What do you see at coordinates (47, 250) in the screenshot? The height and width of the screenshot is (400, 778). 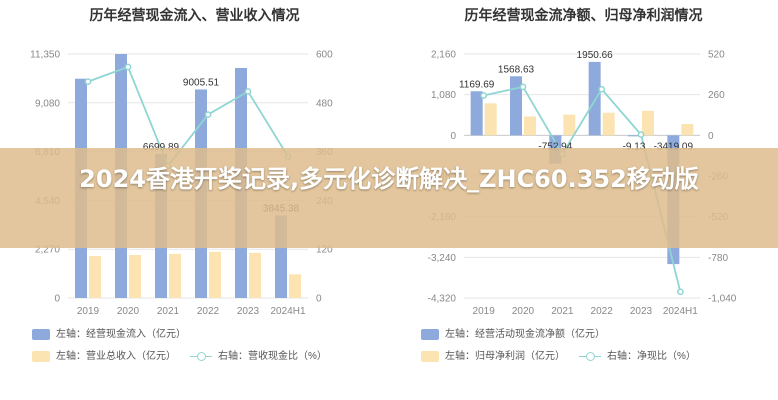 I see `y-left-tick-label: 2,270` at bounding box center [47, 250].